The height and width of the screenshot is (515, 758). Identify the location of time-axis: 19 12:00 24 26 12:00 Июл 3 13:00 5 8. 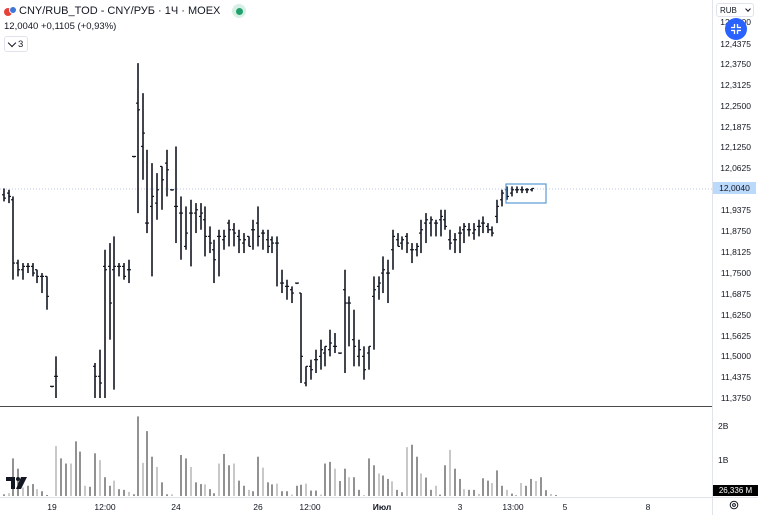
(356, 506).